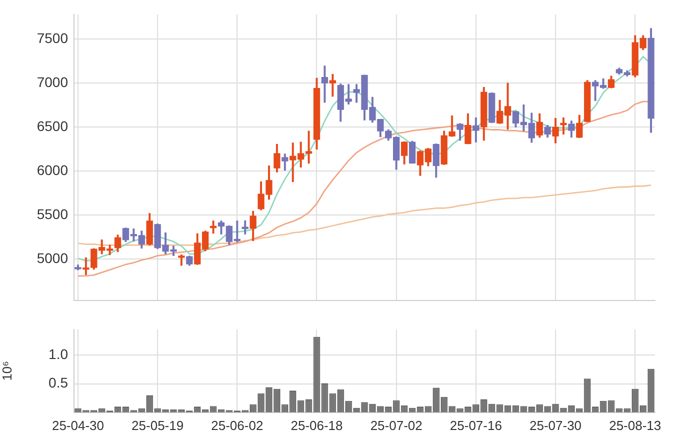 This screenshot has height=444, width=675. I want to click on y-axis-title: 10⁶, so click(7, 370).